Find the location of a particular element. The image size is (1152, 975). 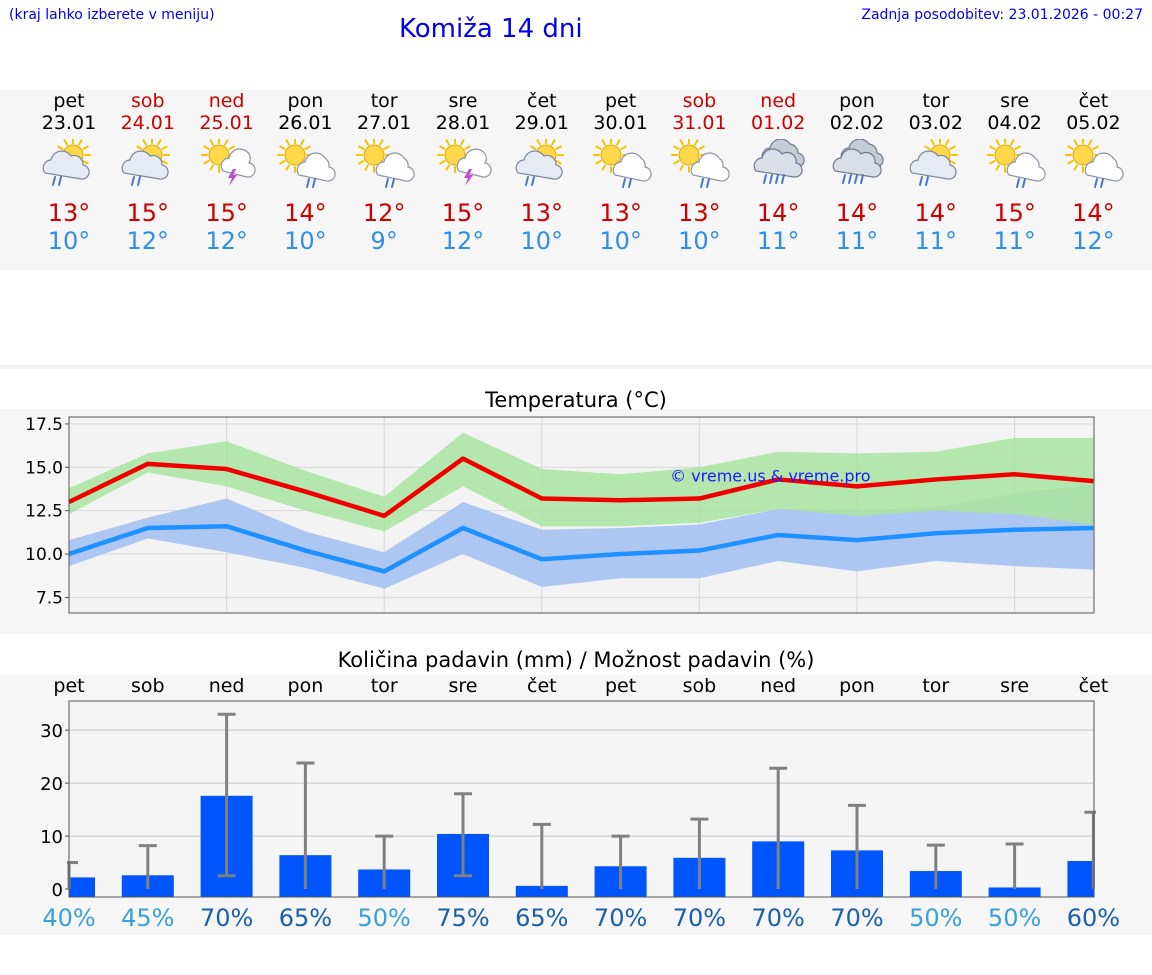

day-date: 02.02 is located at coordinates (857, 123).